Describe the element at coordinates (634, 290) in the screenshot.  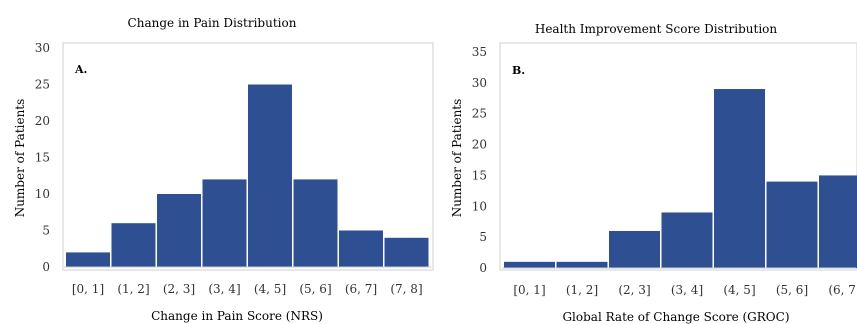
I see `chart-b-x-tick-label: (2, 3]` at that location.